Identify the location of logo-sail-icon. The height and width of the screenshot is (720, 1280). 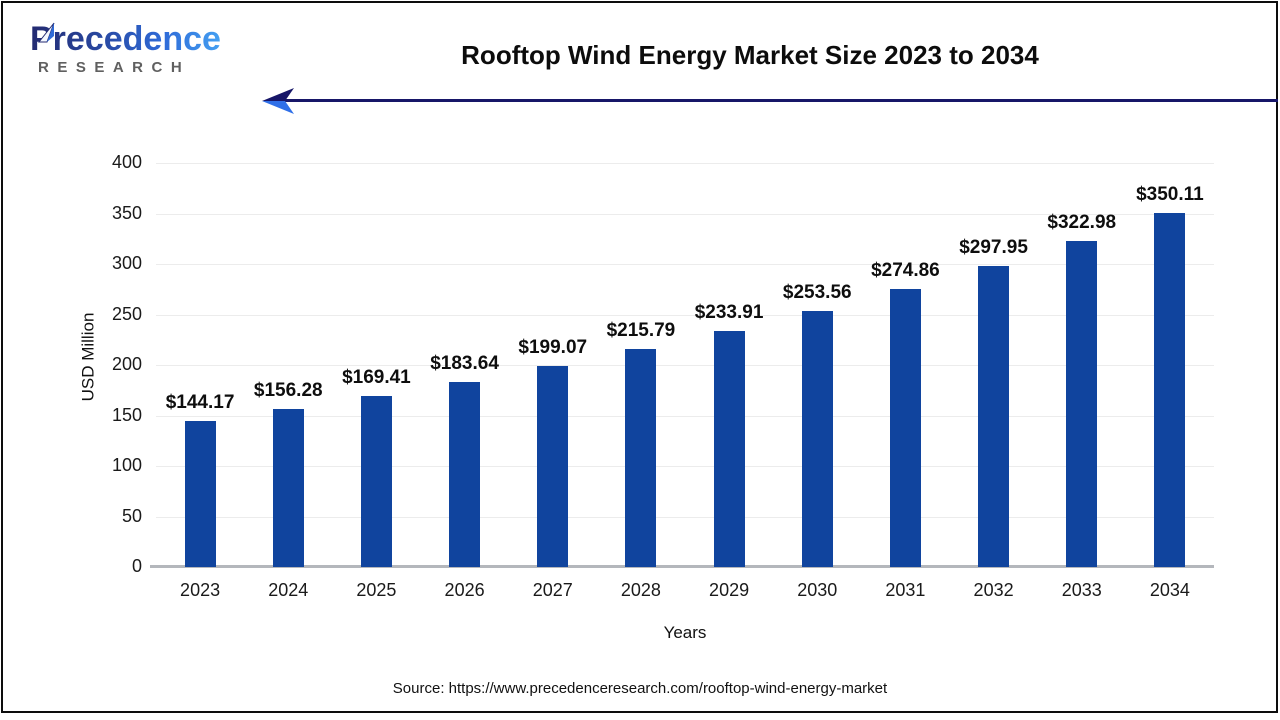
(46, 32).